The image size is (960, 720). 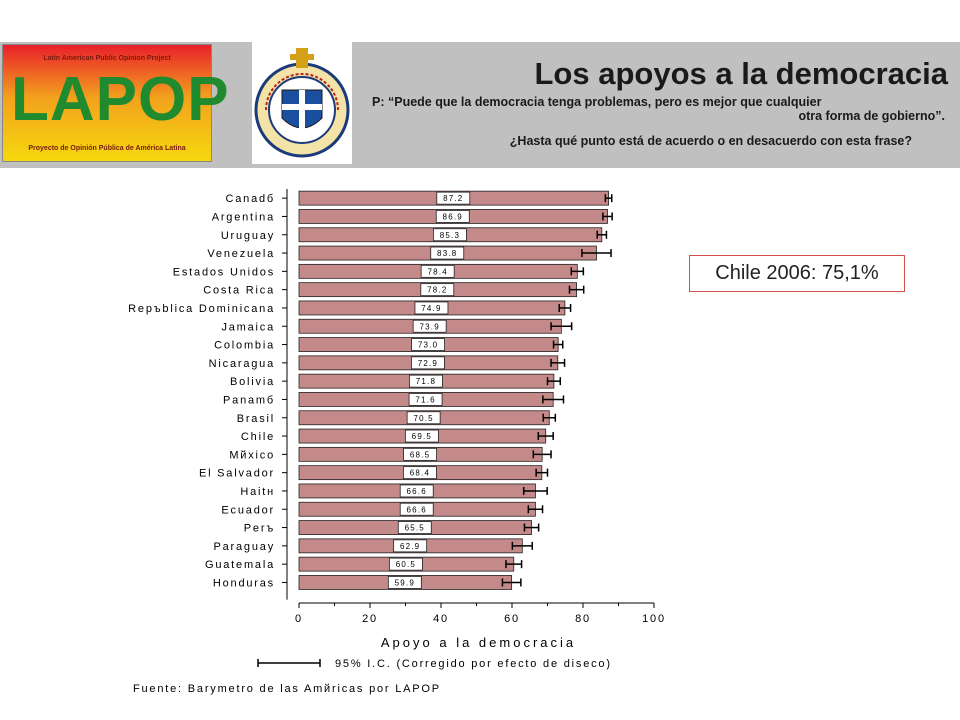 I want to click on university-seal, so click(x=302, y=103).